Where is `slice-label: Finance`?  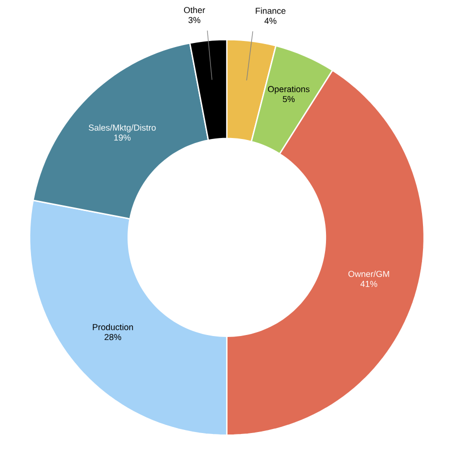 slice-label: Finance is located at coordinates (271, 11).